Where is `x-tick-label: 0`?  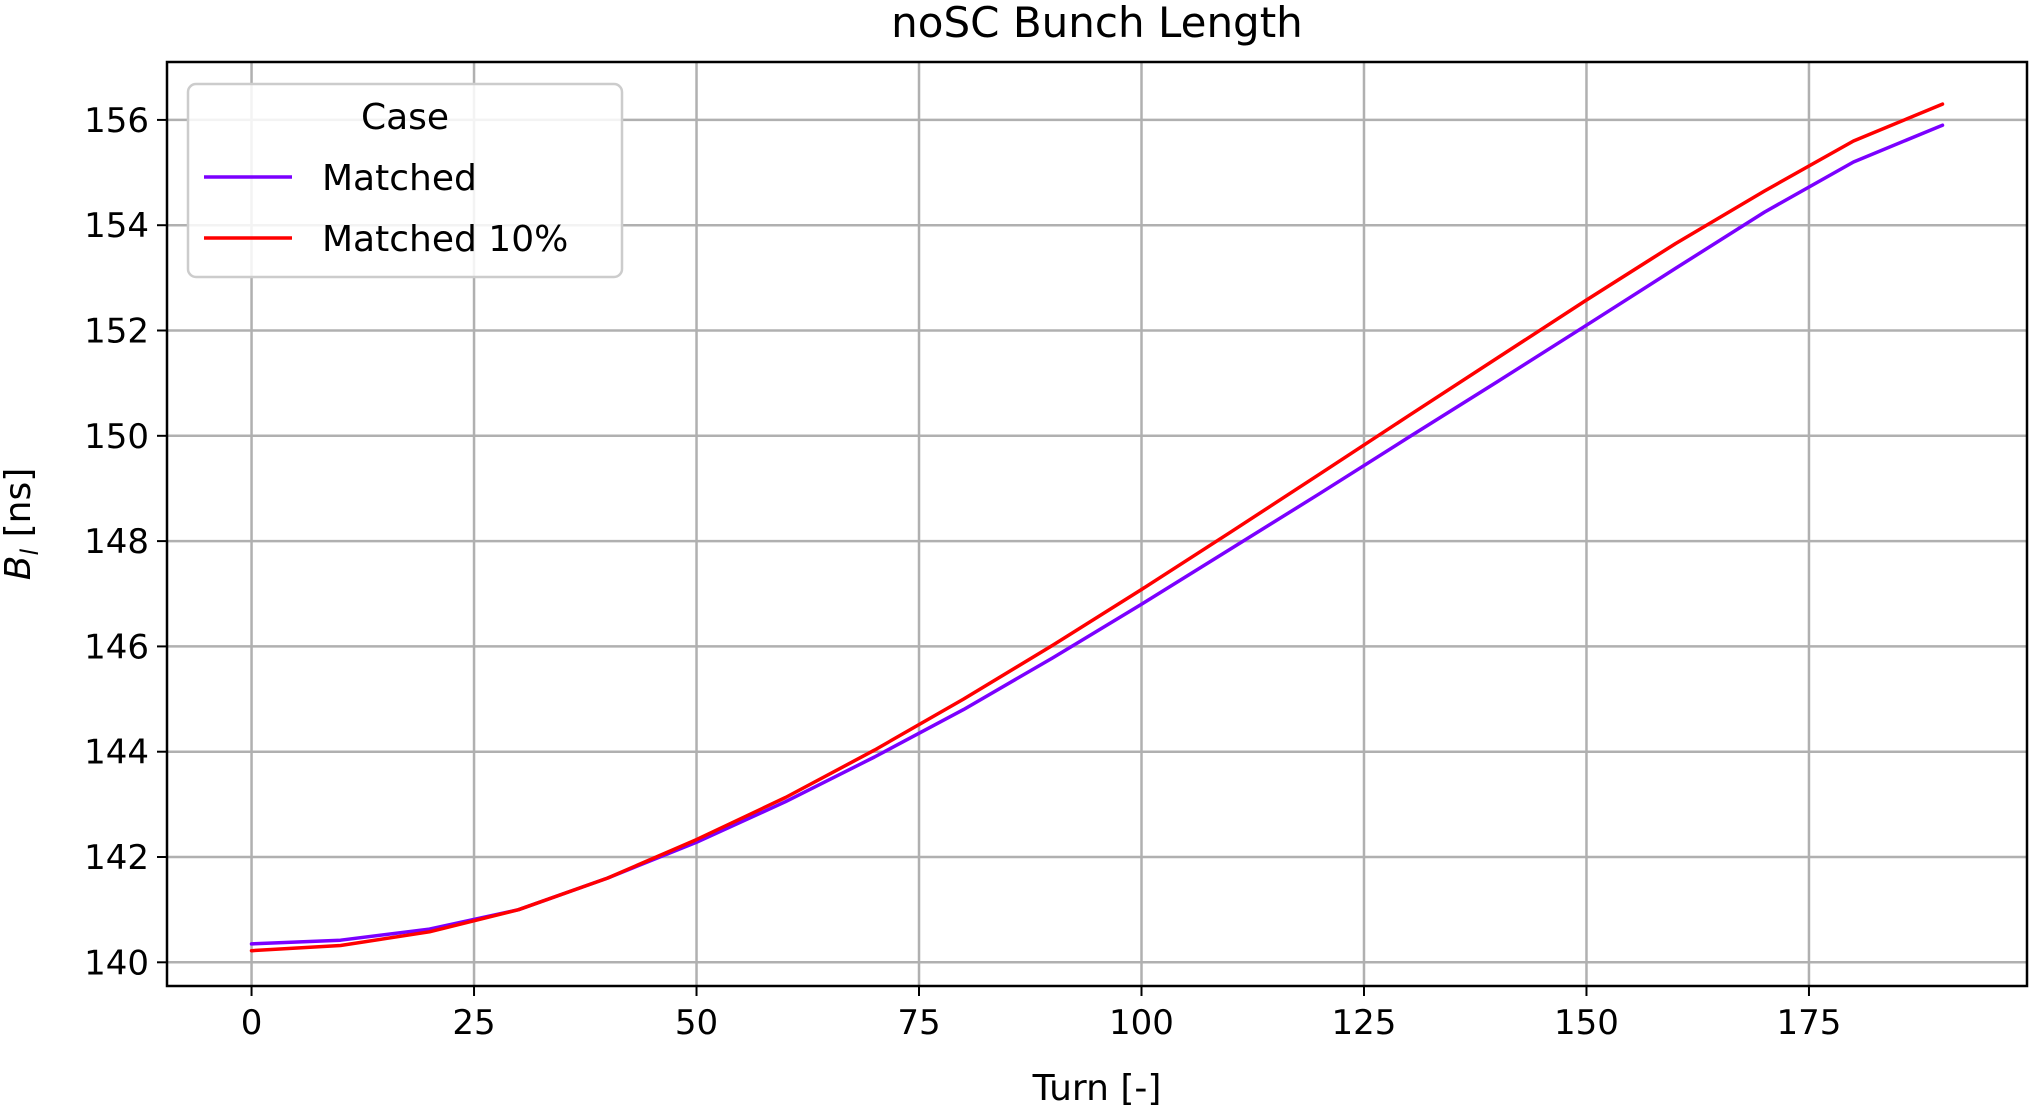 x-tick-label: 0 is located at coordinates (252, 1023).